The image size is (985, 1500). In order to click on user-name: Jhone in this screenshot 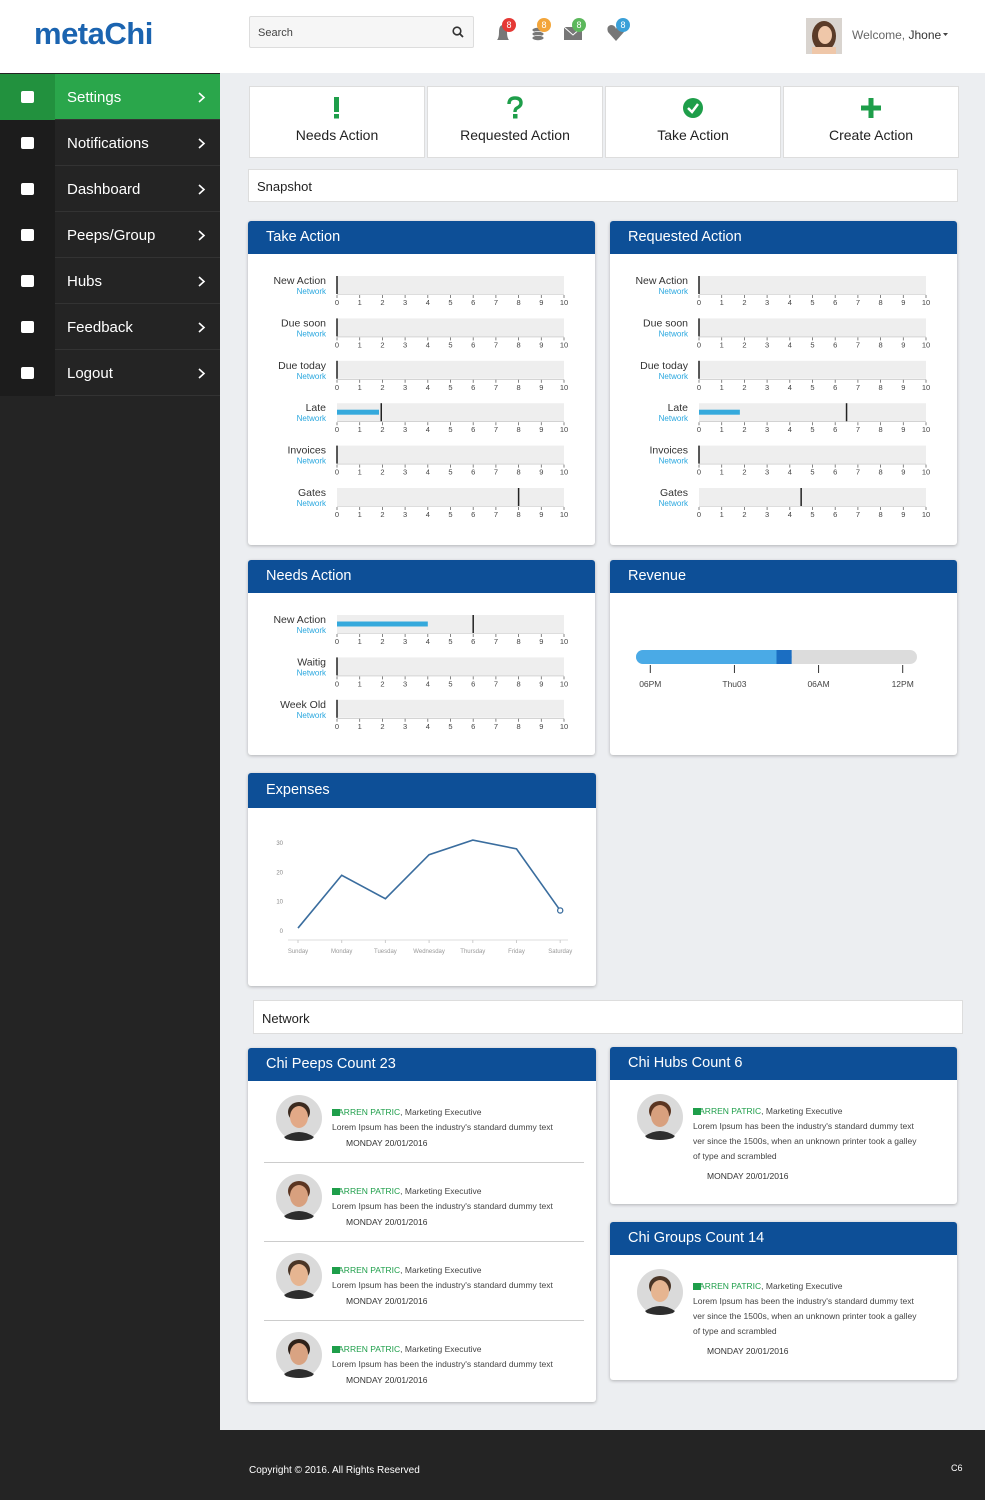, I will do `click(925, 35)`.